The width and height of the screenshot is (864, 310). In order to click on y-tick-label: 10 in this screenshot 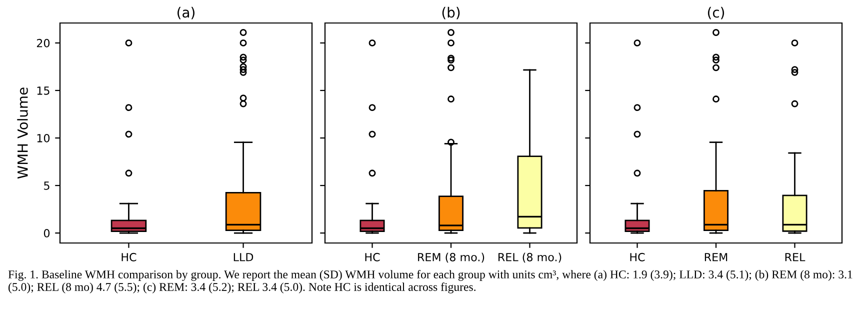, I will do `click(43, 138)`.